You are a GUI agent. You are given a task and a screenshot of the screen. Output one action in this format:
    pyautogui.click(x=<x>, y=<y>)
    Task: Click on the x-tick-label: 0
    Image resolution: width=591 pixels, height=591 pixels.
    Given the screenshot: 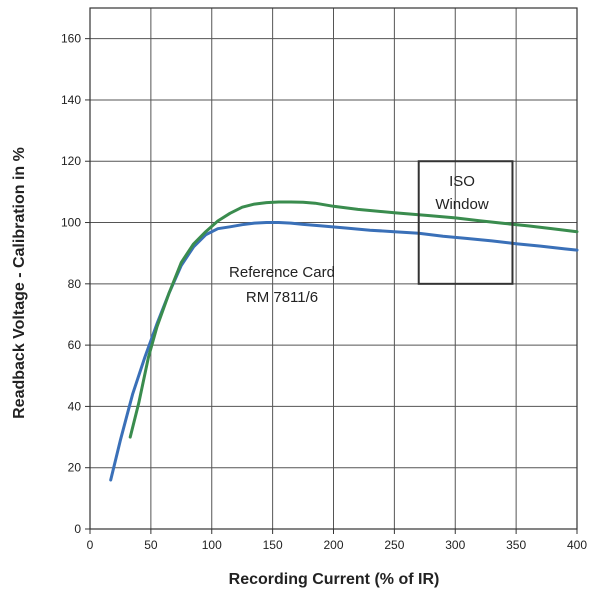 What is the action you would take?
    pyautogui.click(x=90, y=545)
    